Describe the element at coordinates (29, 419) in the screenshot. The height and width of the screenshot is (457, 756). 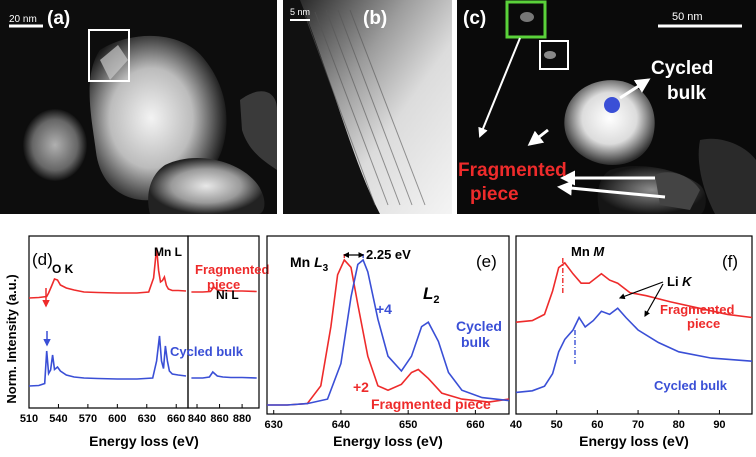
I see `chart-d-xtick-510-label: 510` at that location.